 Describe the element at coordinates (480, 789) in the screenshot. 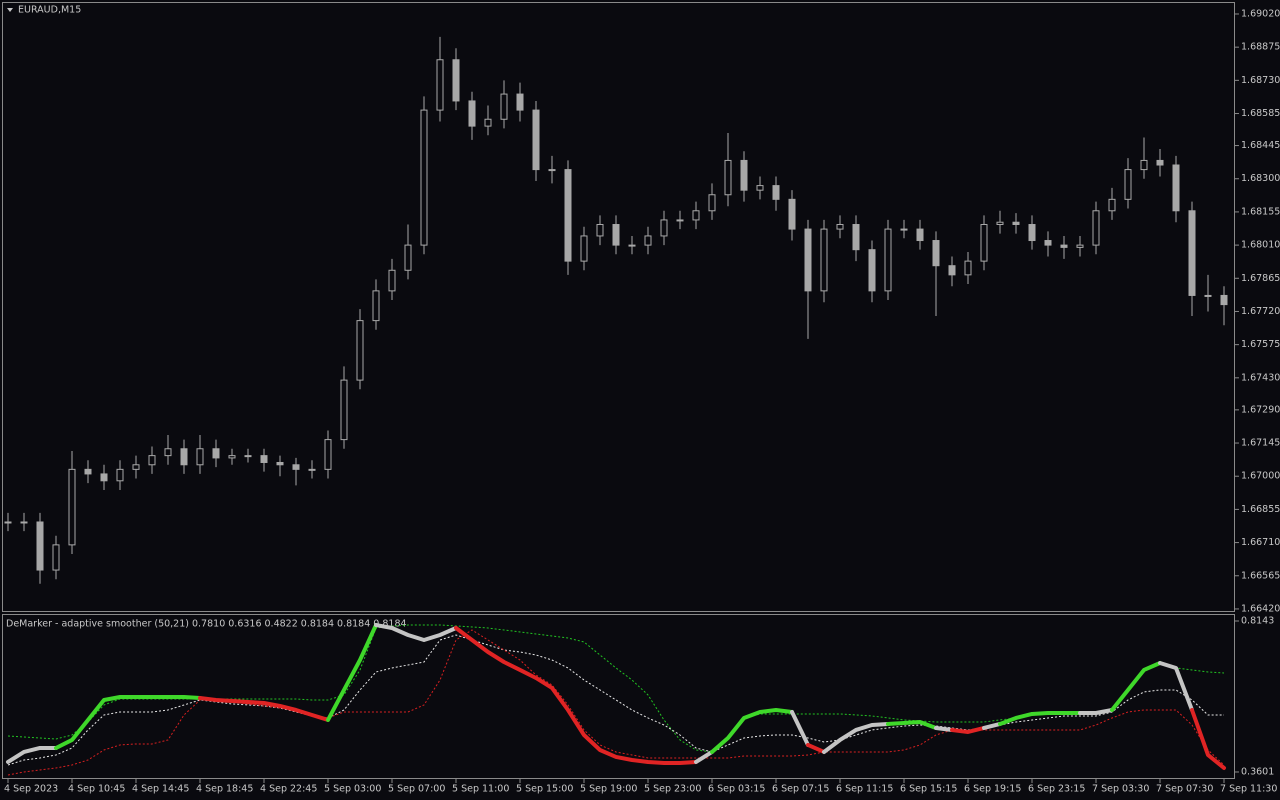

I see `x-tick-label: 5 Sep 11:00` at that location.